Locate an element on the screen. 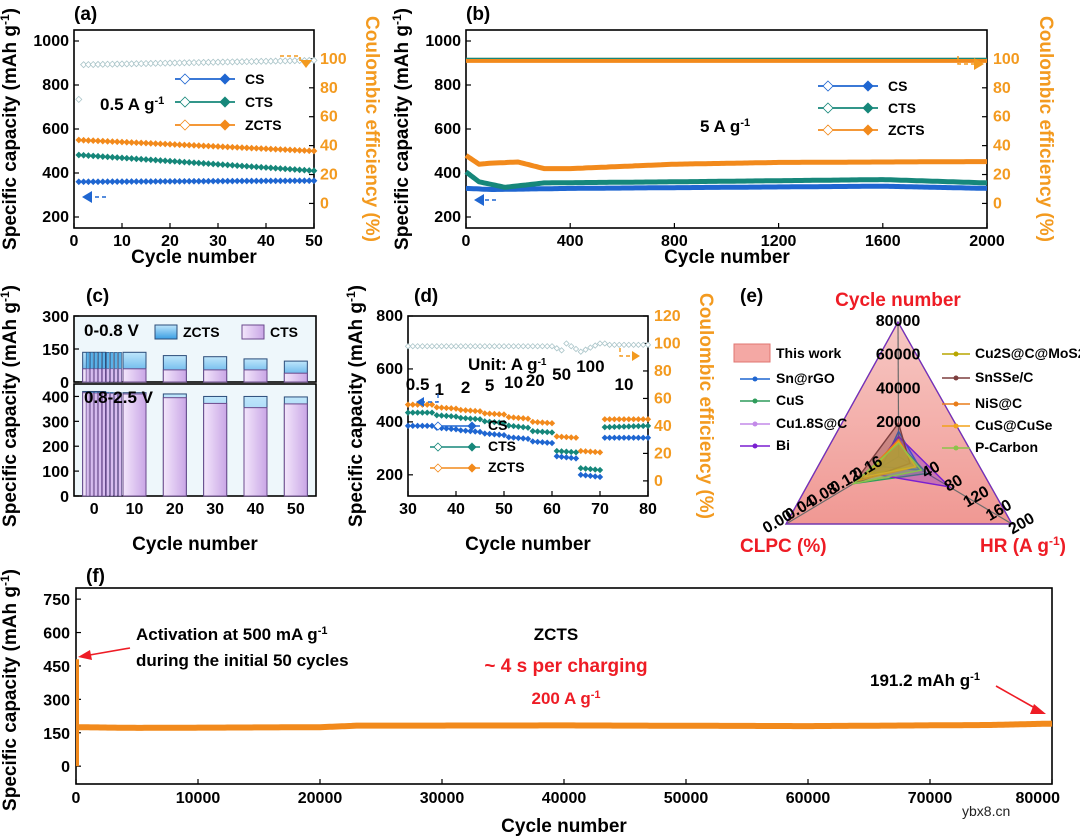 The width and height of the screenshot is (1080, 840). radar-tick-hr: 40 is located at coordinates (931, 470).